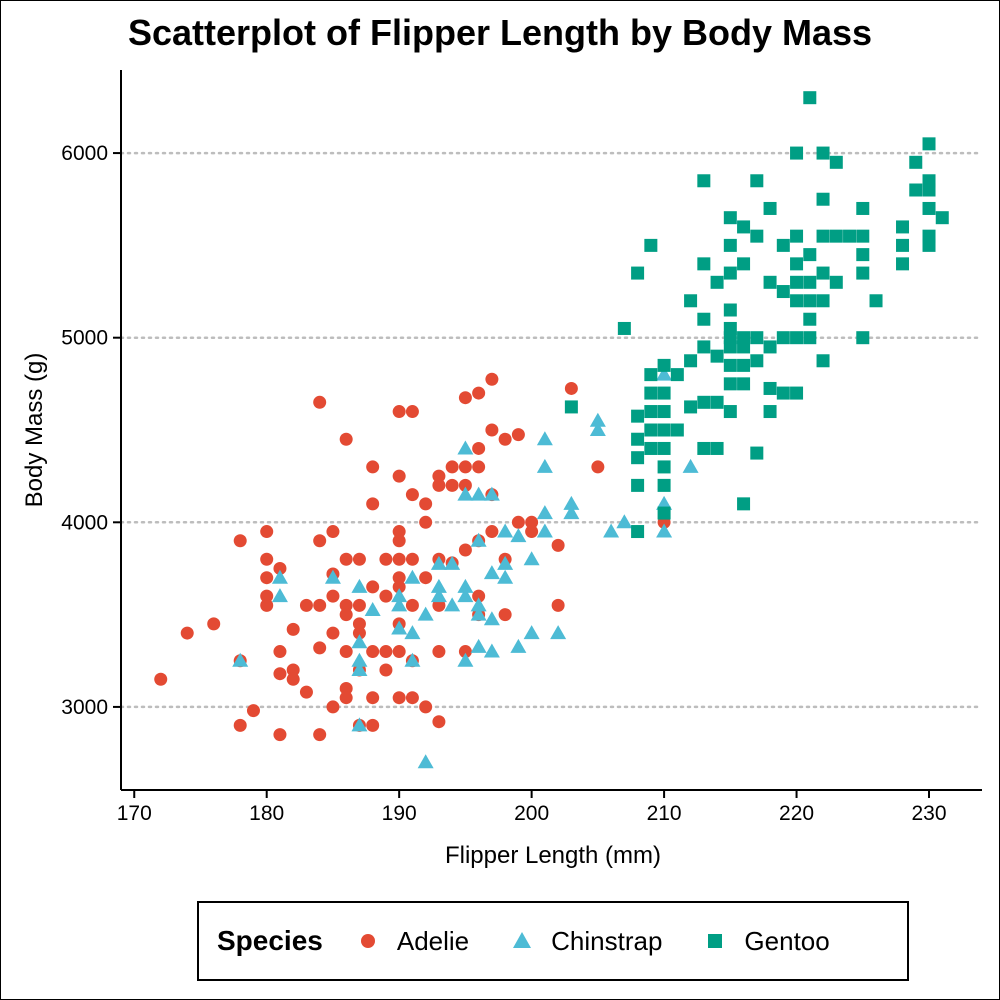 The height and width of the screenshot is (1000, 1000). I want to click on legend-label-gentoo: Gentoo, so click(787, 940).